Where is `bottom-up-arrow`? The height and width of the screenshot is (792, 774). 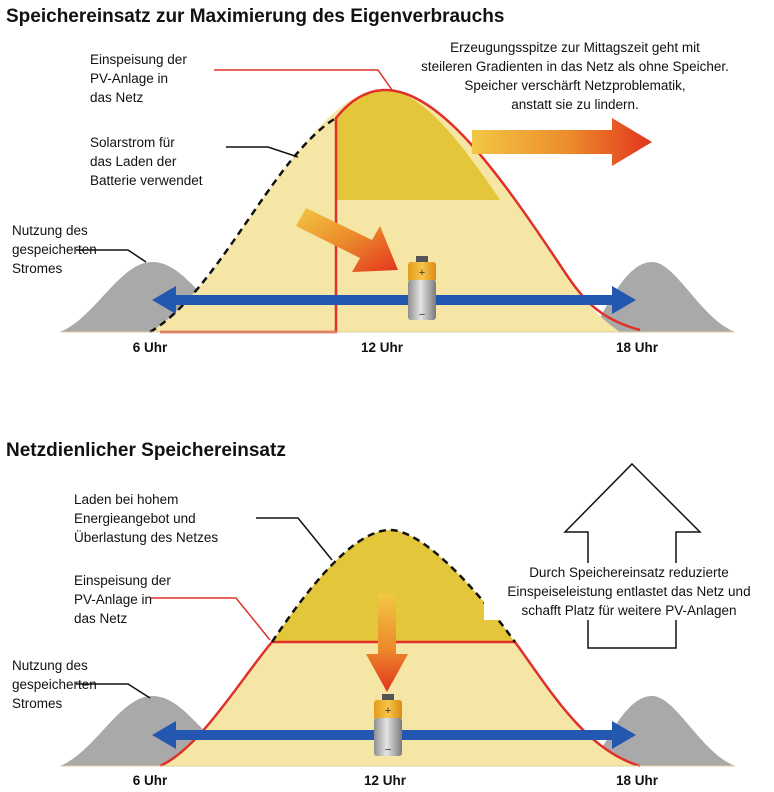
bottom-up-arrow is located at coordinates (632, 555).